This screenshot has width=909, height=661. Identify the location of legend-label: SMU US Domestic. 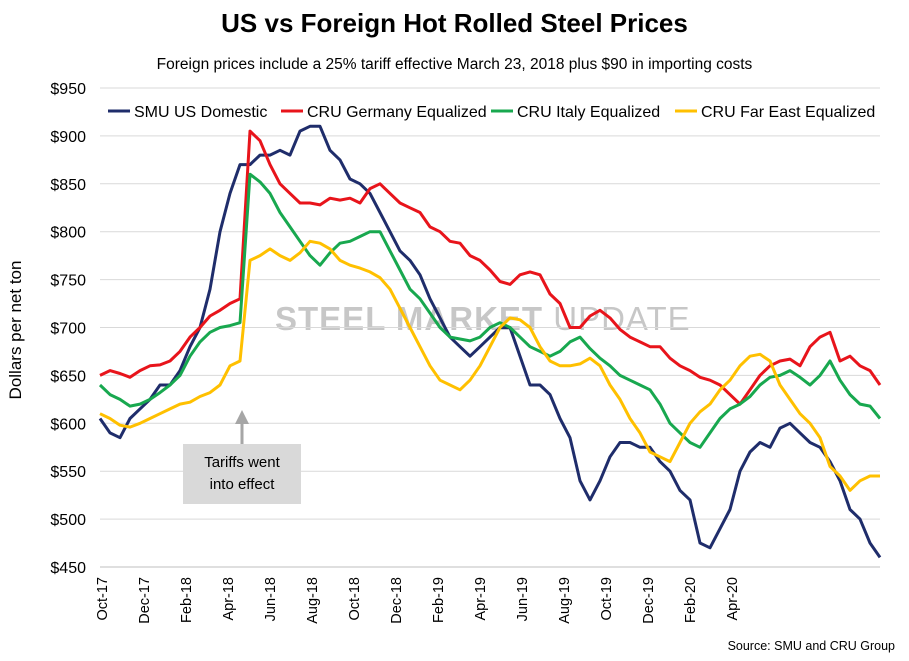
(200, 112).